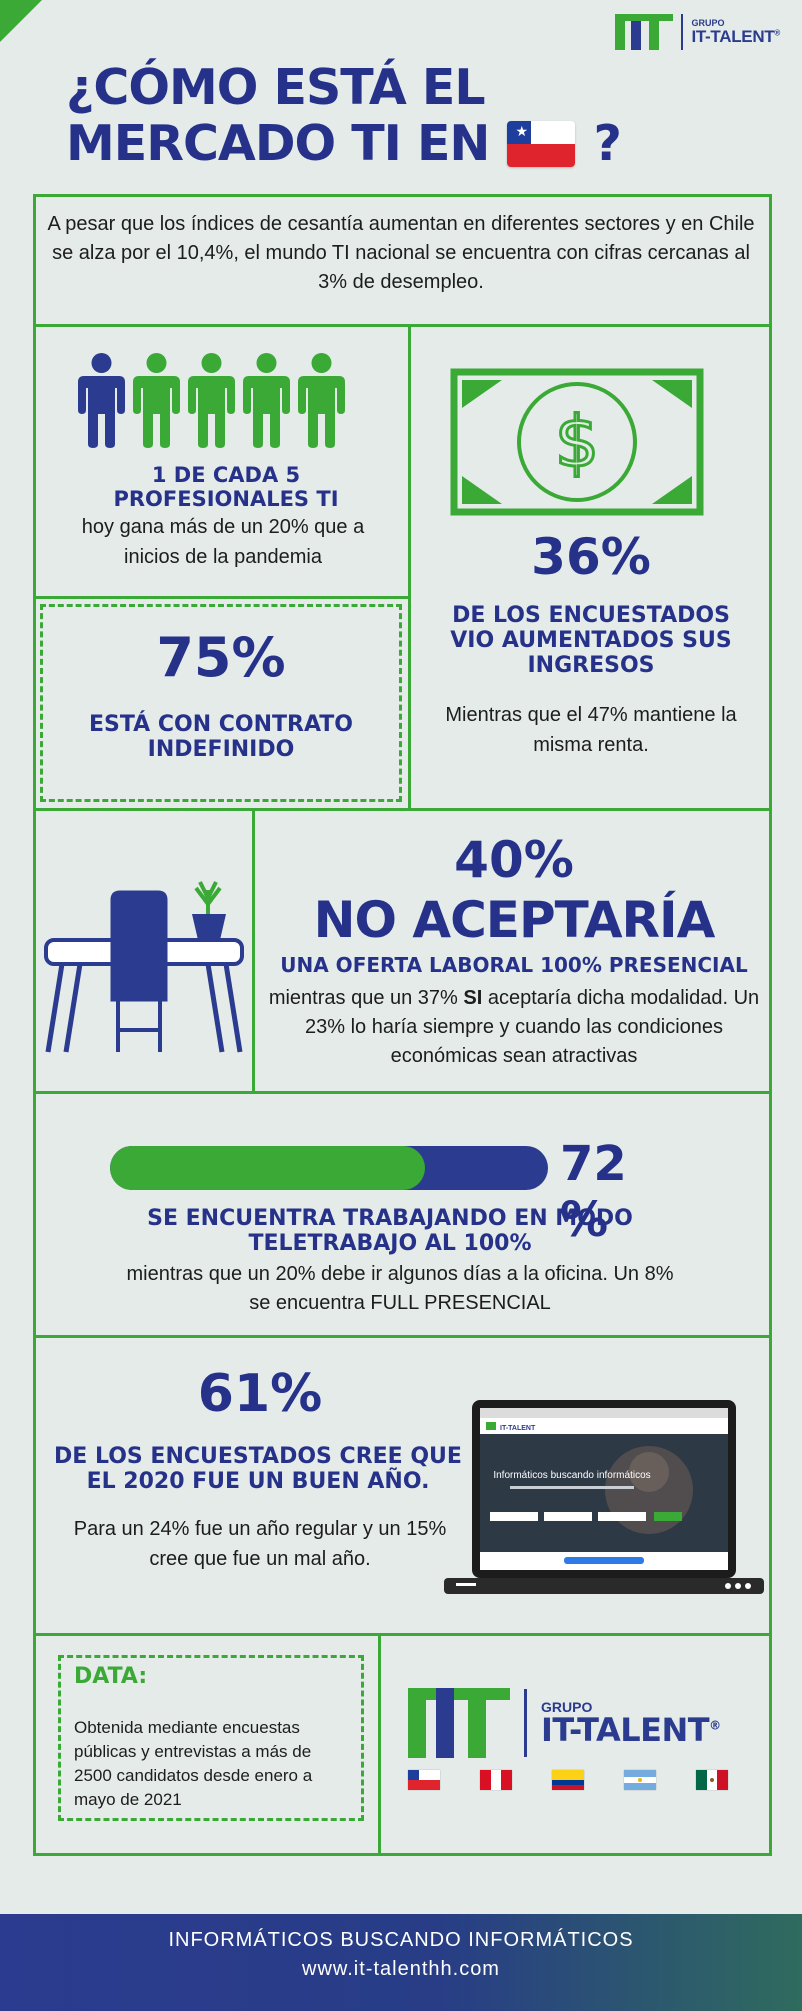 This screenshot has height=2011, width=802. What do you see at coordinates (21, 21) in the screenshot?
I see `corner-accent` at bounding box center [21, 21].